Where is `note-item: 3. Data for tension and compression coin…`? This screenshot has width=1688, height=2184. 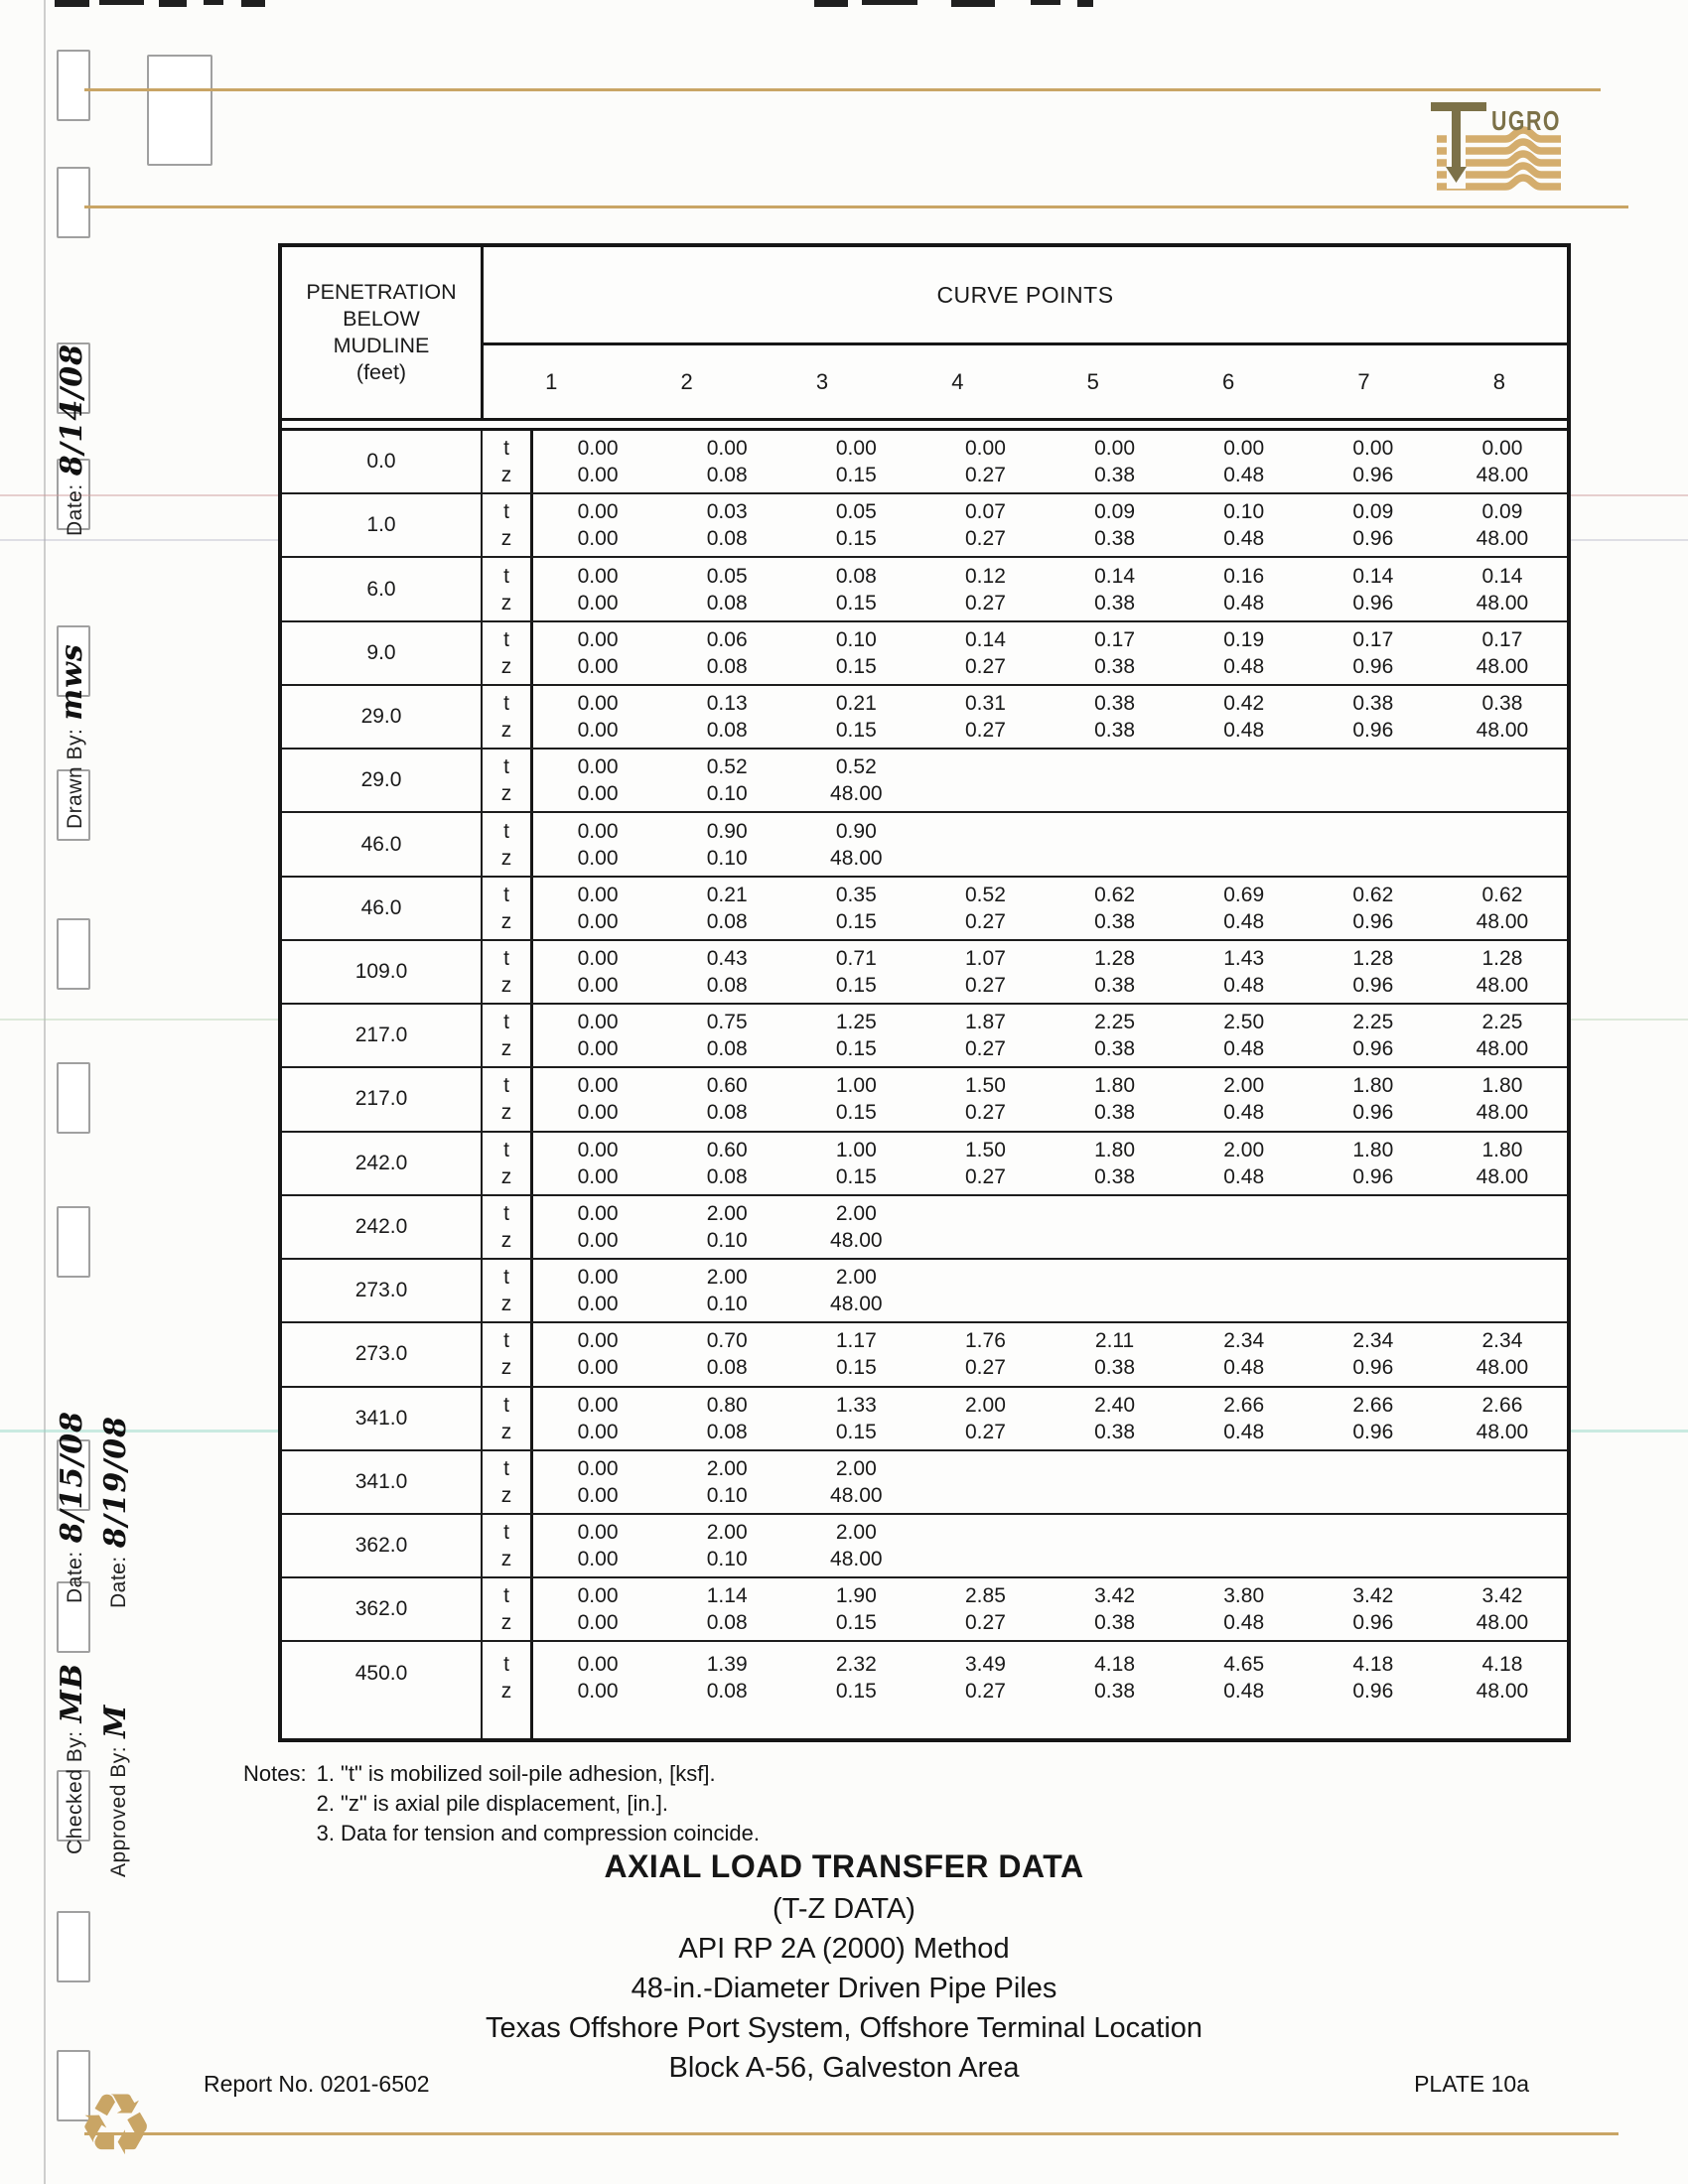
note-item: 3. Data for tension and compression coin… is located at coordinates (538, 1833).